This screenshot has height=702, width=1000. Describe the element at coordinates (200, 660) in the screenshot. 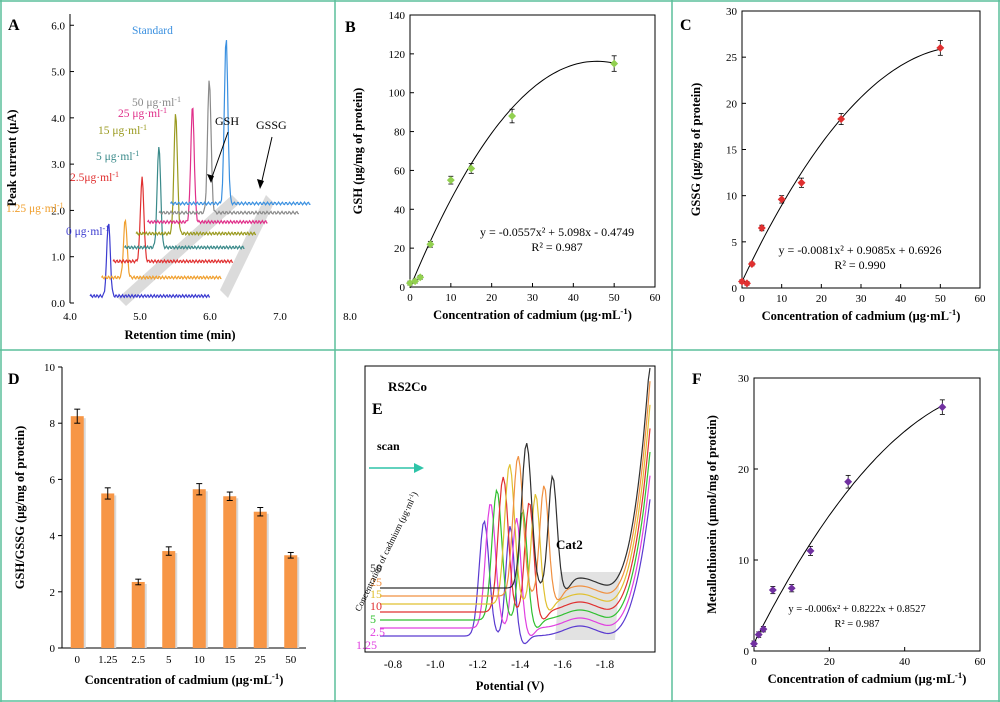

I see `x-tick-label: 10` at that location.